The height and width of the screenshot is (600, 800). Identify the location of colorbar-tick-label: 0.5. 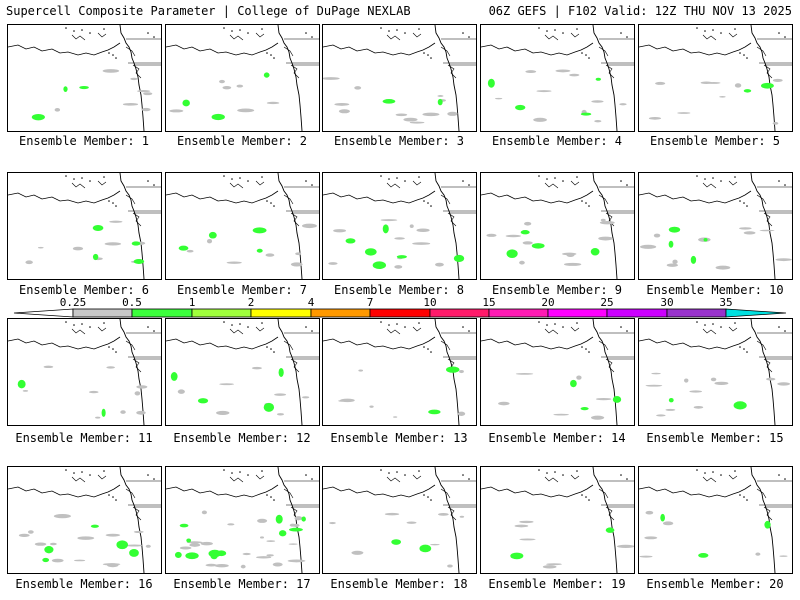
(132, 302).